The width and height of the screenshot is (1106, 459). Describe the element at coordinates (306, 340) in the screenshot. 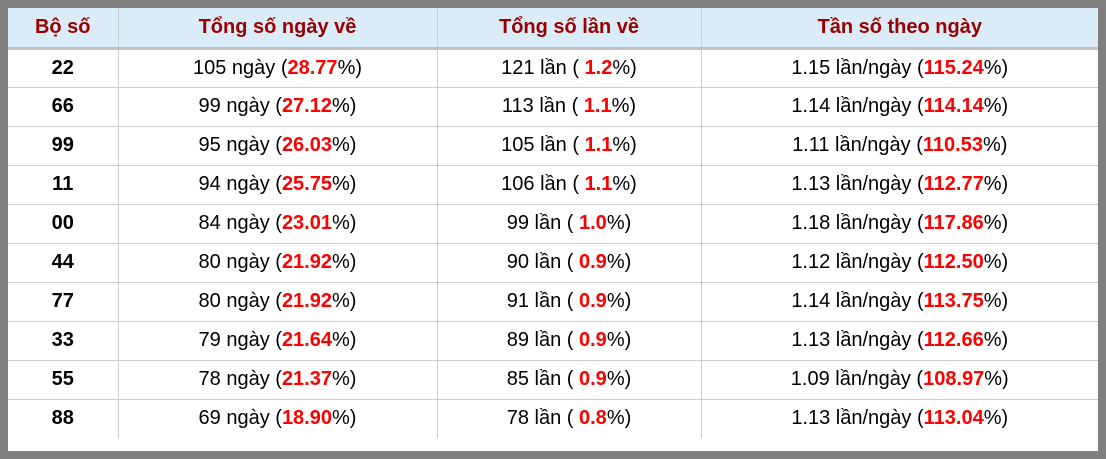

I see `days-percent: 21.64` at that location.